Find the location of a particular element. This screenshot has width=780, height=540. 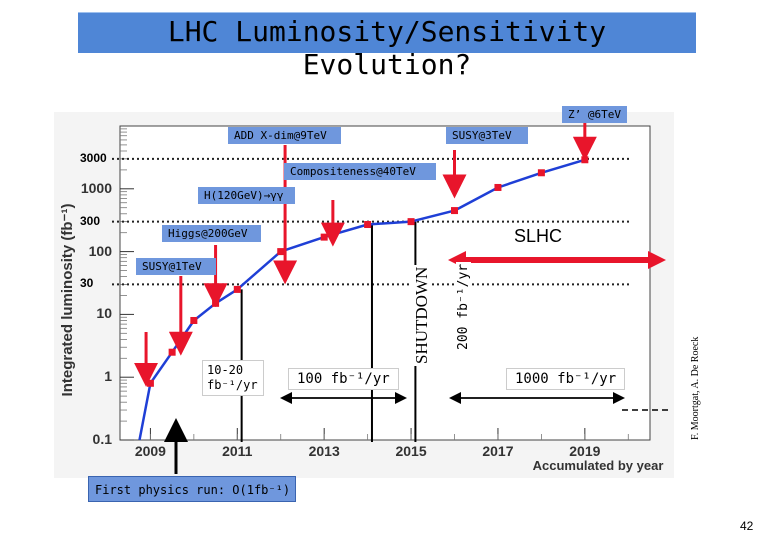

page-title: LHC Luminosity/Sensitivity Evolution? is located at coordinates (387, 48).